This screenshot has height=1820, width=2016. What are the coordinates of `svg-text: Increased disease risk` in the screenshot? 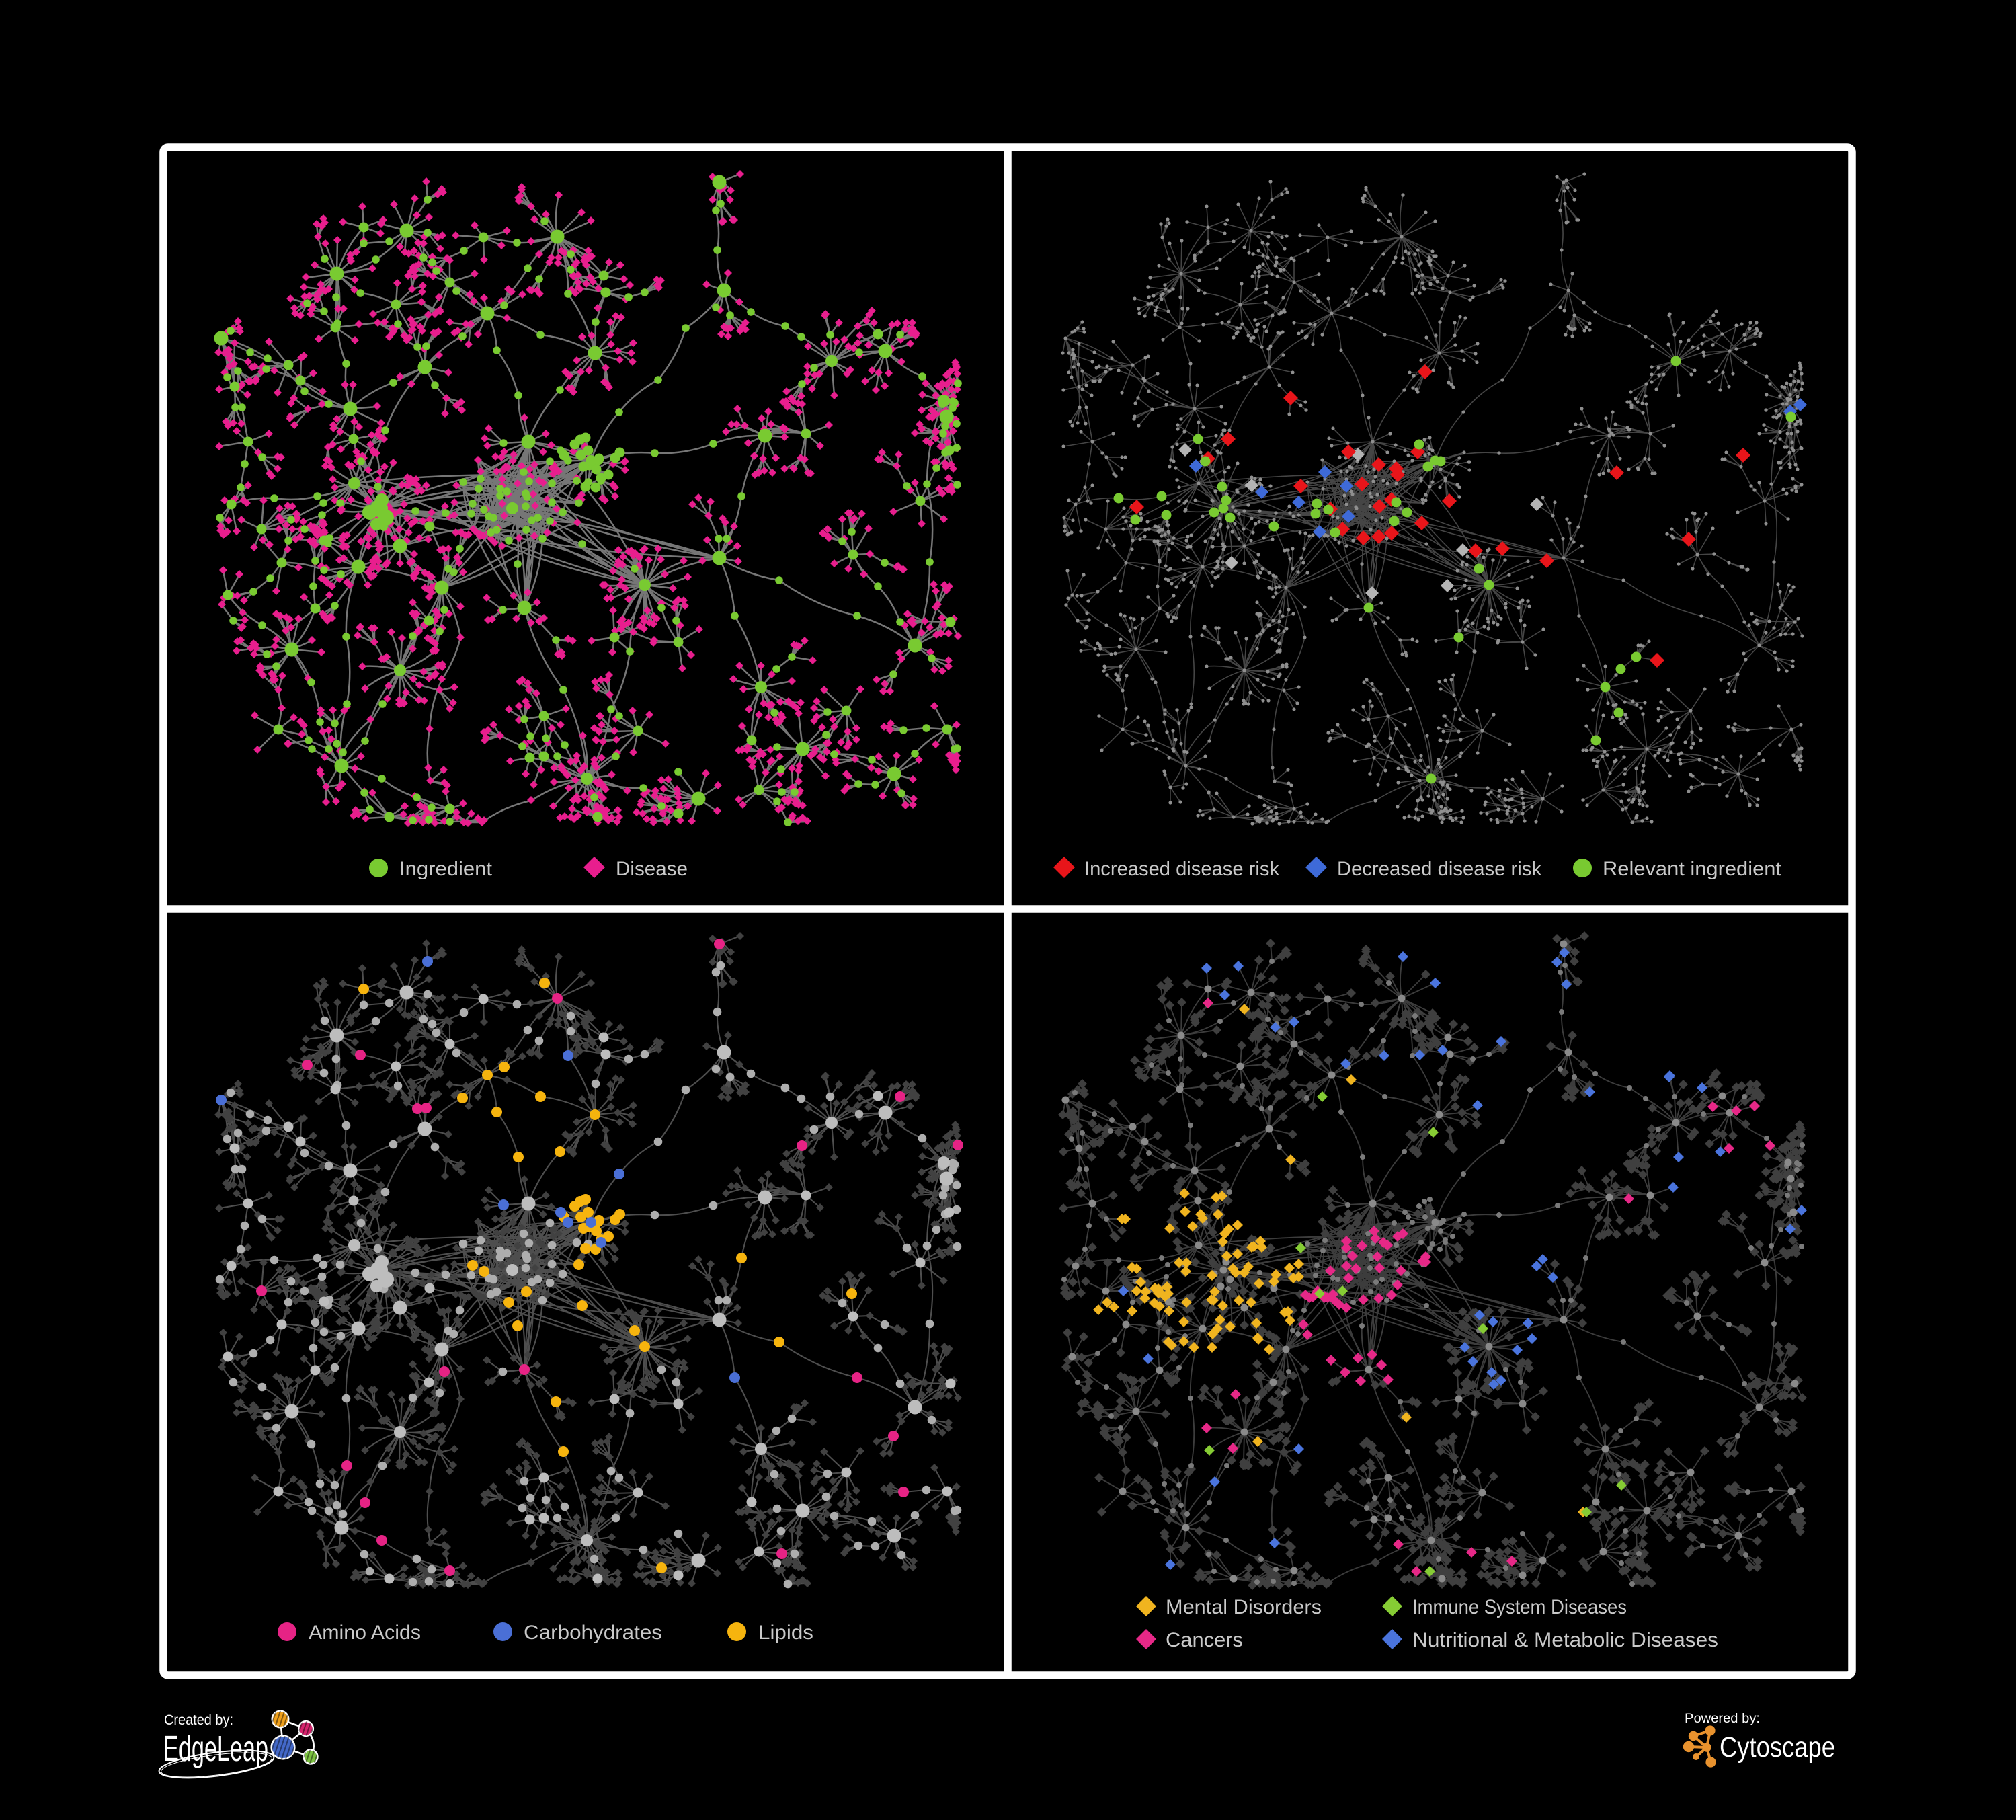 It's located at (1182, 869).